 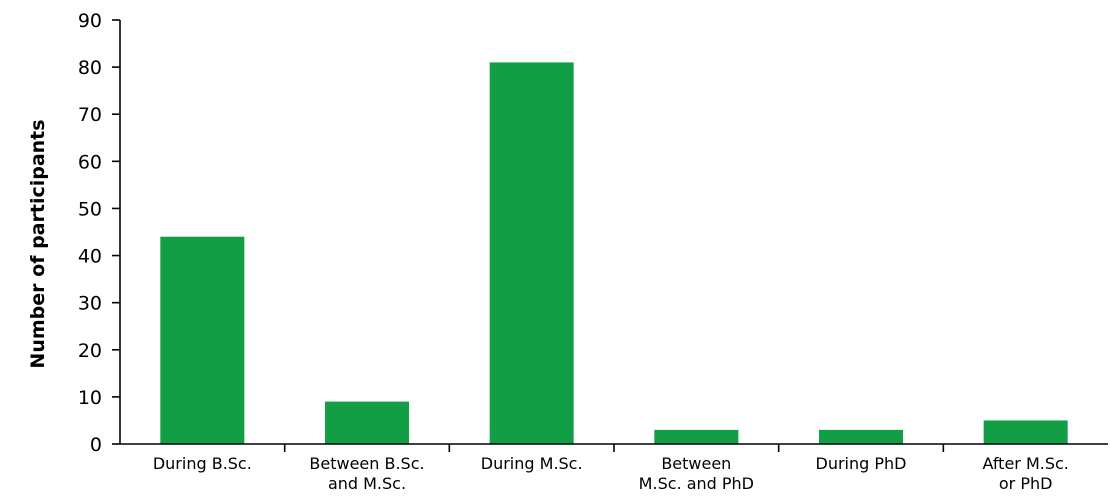 What do you see at coordinates (90, 21) in the screenshot?
I see `y-tick-label: 90` at bounding box center [90, 21].